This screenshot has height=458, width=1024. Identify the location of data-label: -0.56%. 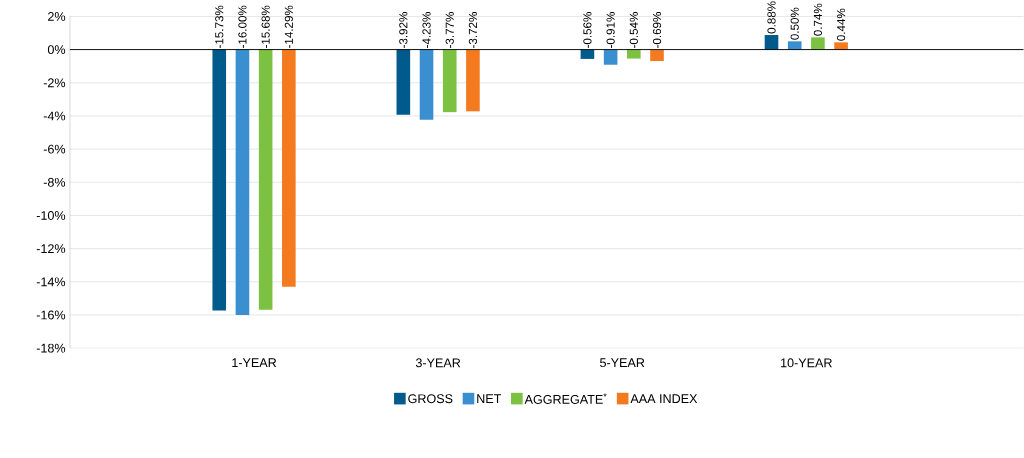
(587, 30).